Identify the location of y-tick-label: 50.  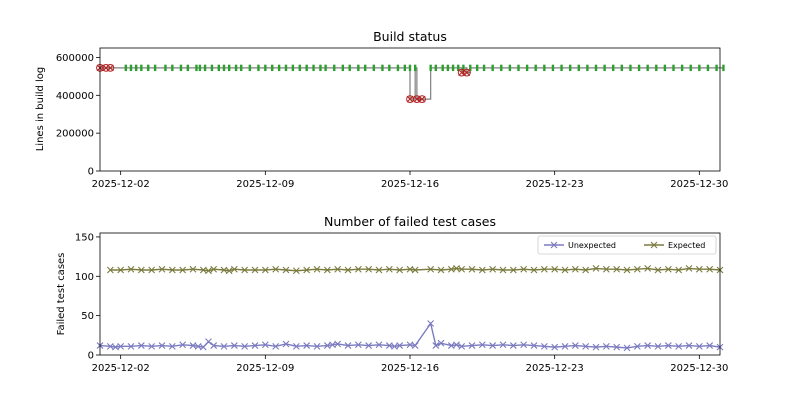
(87, 316).